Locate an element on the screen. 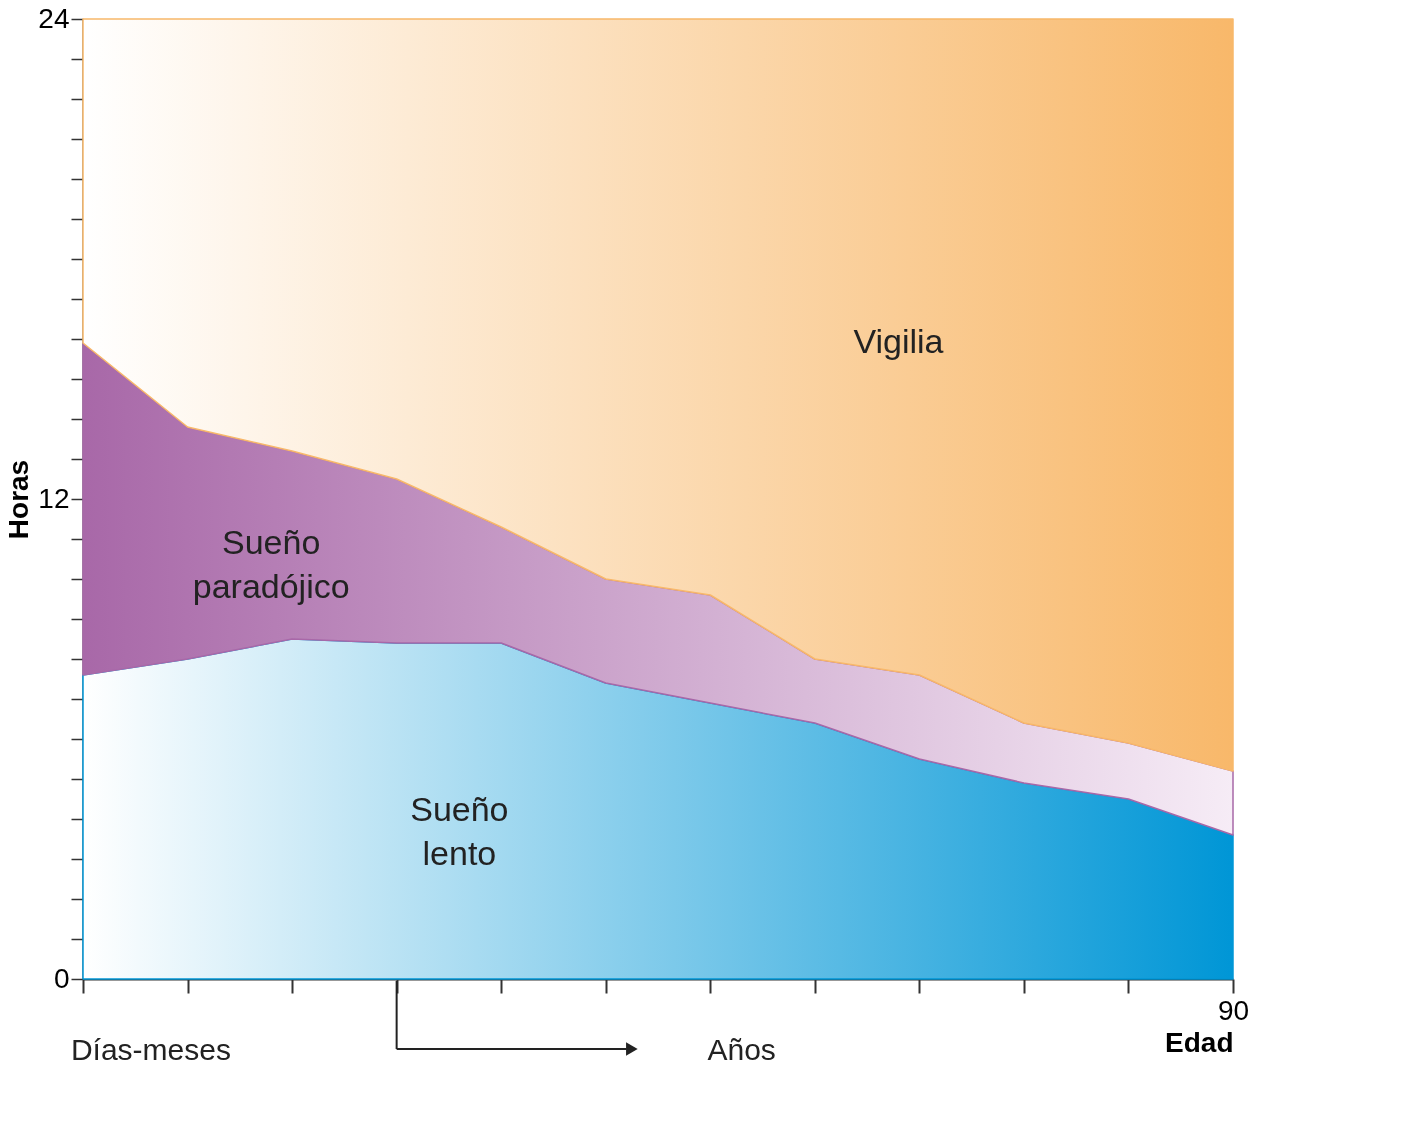  text: Días-meses is located at coordinates (150, 1049).